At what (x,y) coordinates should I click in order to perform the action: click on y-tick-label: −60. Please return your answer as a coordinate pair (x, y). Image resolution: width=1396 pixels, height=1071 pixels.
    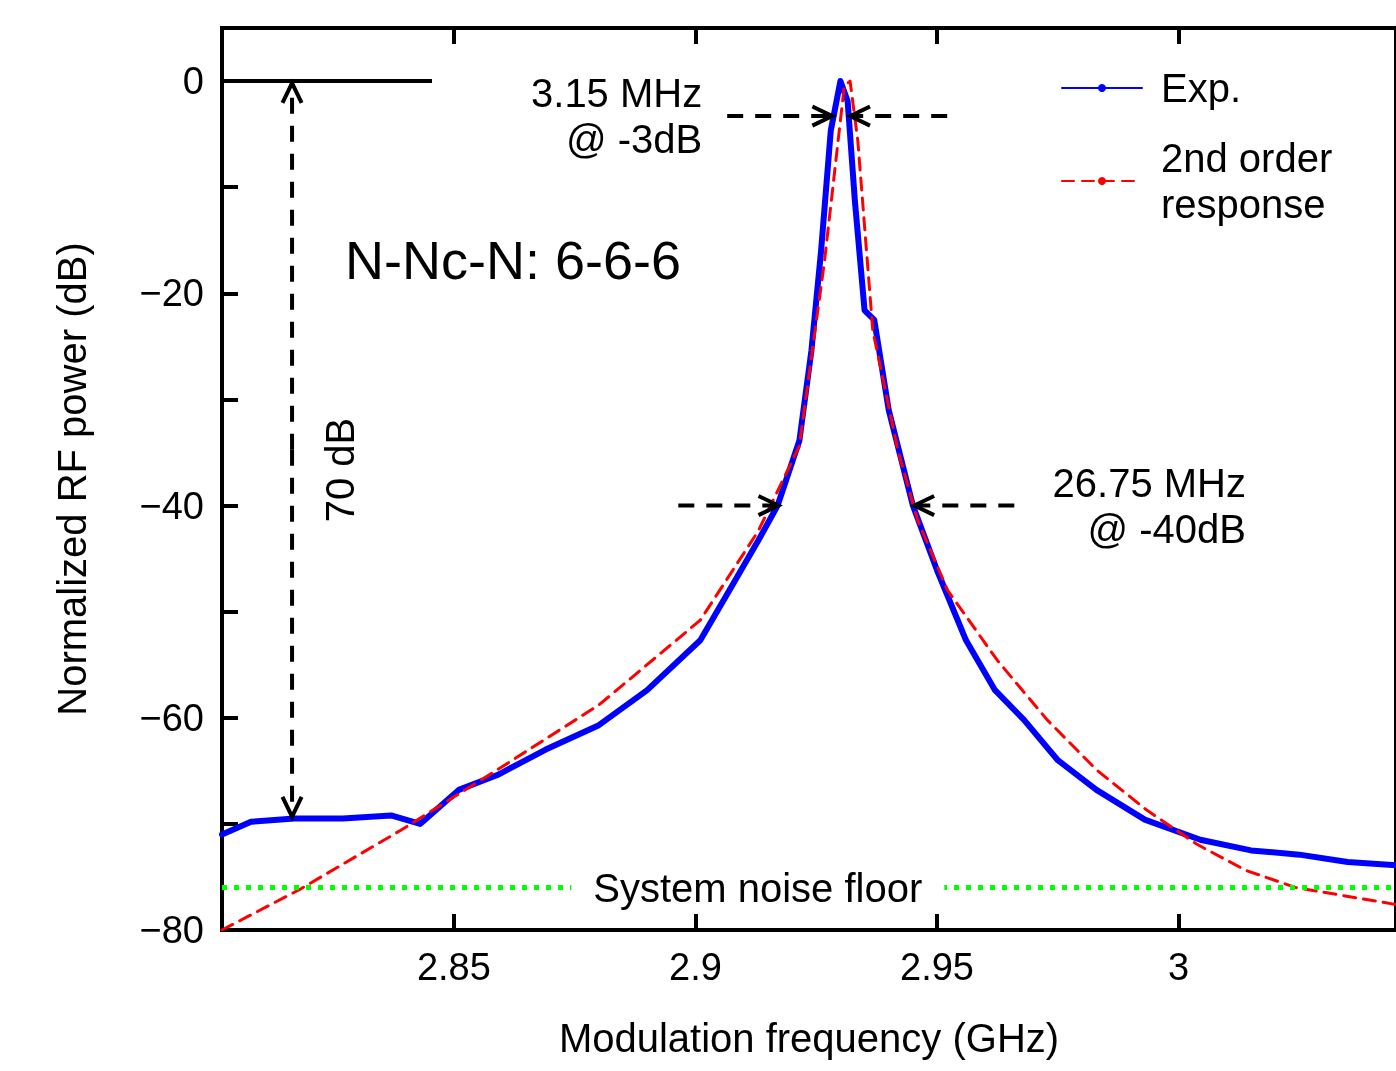
    Looking at the image, I should click on (171, 717).